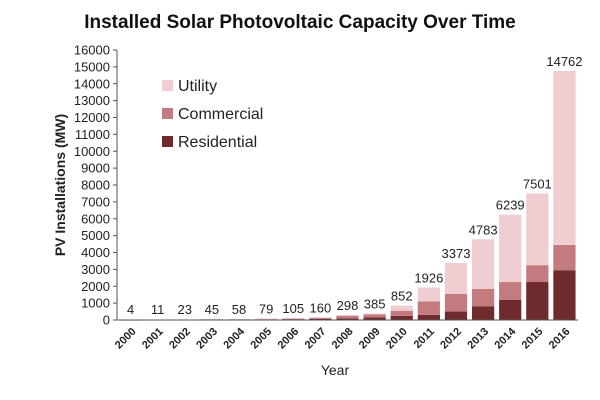 Image resolution: width=600 pixels, height=400 pixels. I want to click on x-tick-label-2014: 2014, so click(506, 338).